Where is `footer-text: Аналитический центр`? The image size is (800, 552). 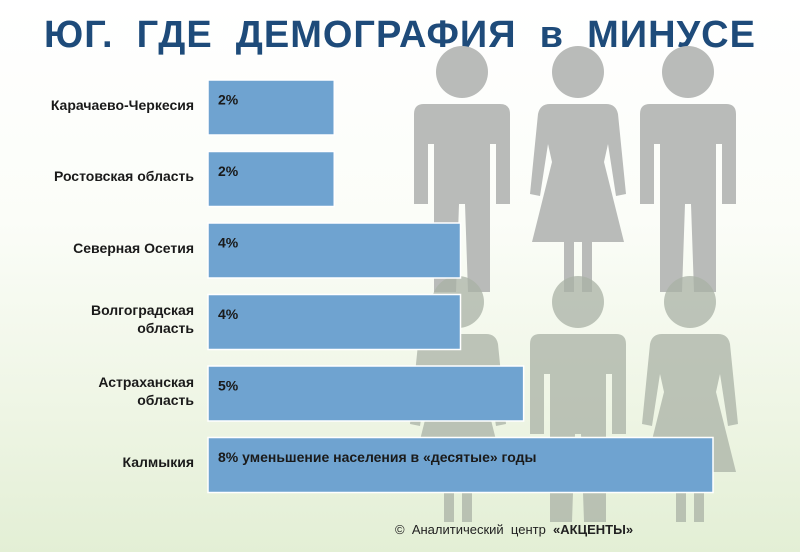 footer-text: Аналитический центр is located at coordinates (478, 529).